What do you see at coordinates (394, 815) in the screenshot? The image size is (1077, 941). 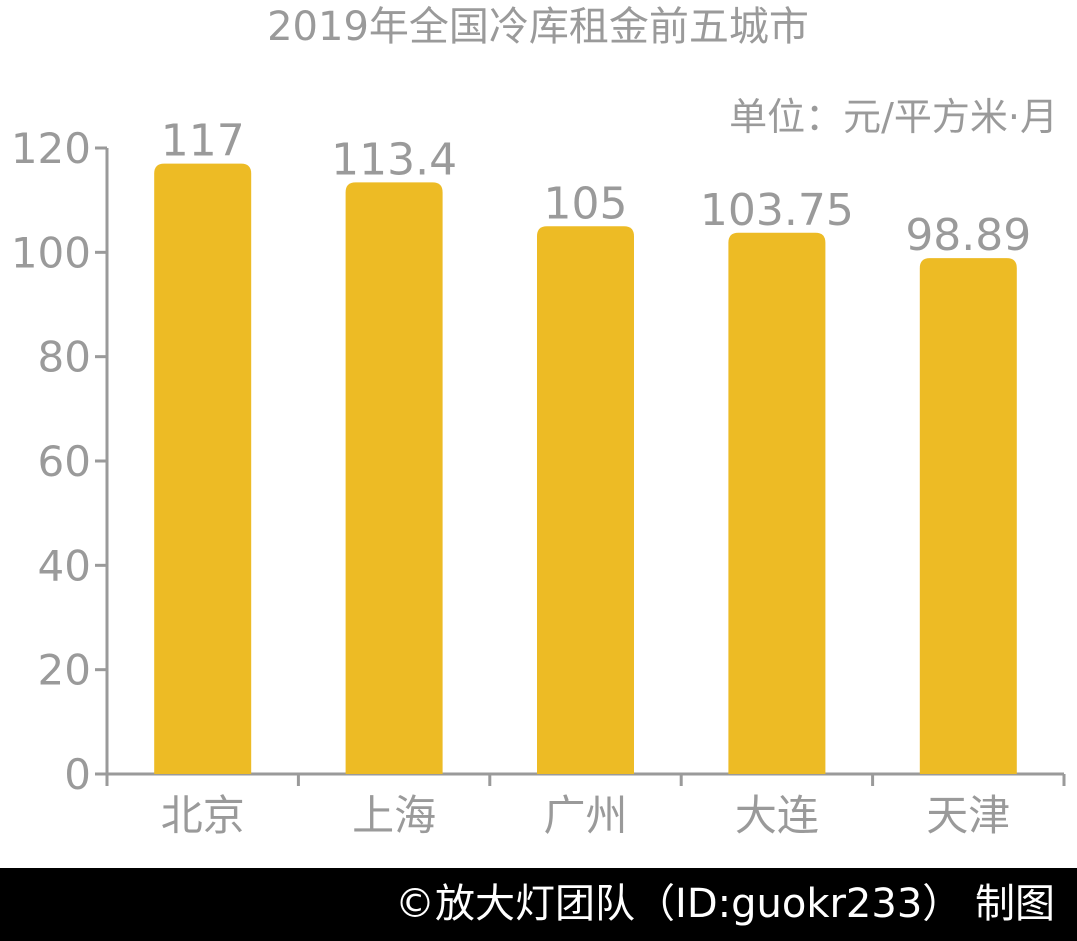 I see `x-category-label: 上海` at bounding box center [394, 815].